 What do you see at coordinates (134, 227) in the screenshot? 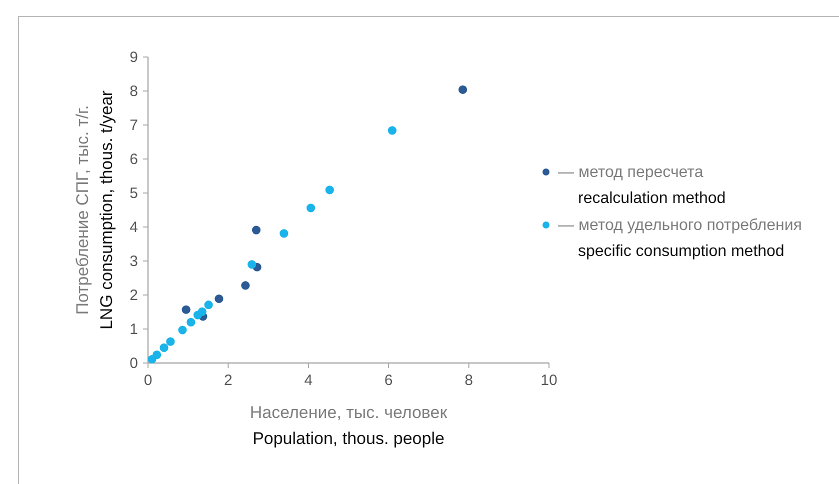
I see `y-tick-label: 4` at bounding box center [134, 227].